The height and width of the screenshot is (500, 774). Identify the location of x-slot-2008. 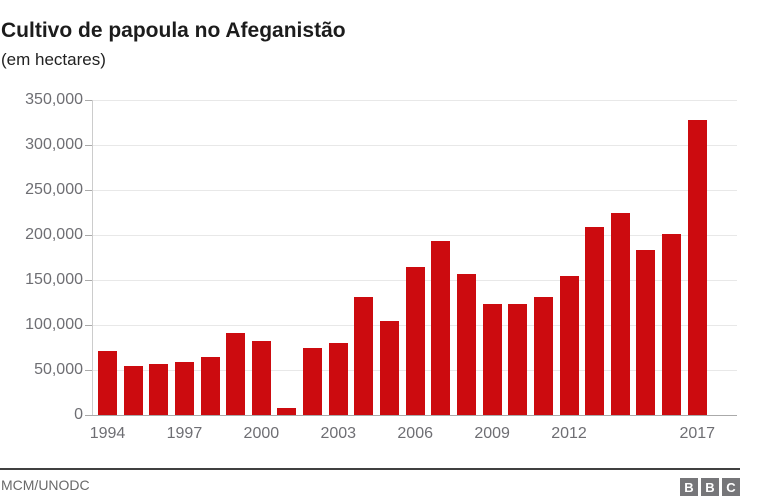
(466, 434).